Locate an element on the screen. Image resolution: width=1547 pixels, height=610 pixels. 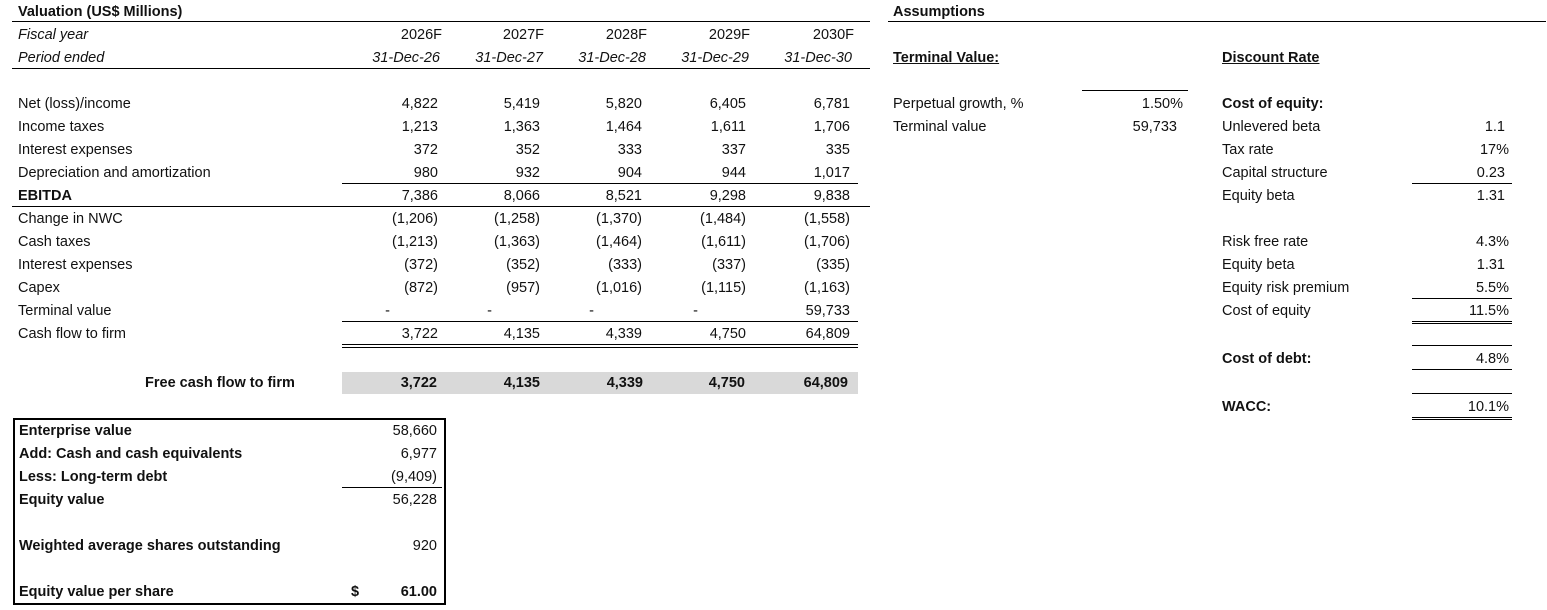
row-label: Cash taxes is located at coordinates (54, 242).